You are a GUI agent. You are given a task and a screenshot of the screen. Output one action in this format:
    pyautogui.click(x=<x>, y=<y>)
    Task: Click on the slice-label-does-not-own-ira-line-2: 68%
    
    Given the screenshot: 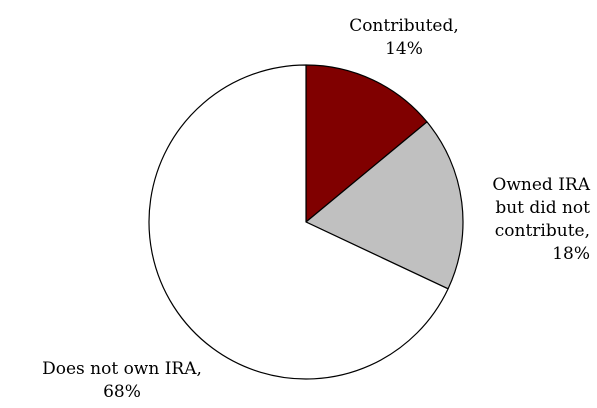 What is the action you would take?
    pyautogui.click(x=122, y=392)
    